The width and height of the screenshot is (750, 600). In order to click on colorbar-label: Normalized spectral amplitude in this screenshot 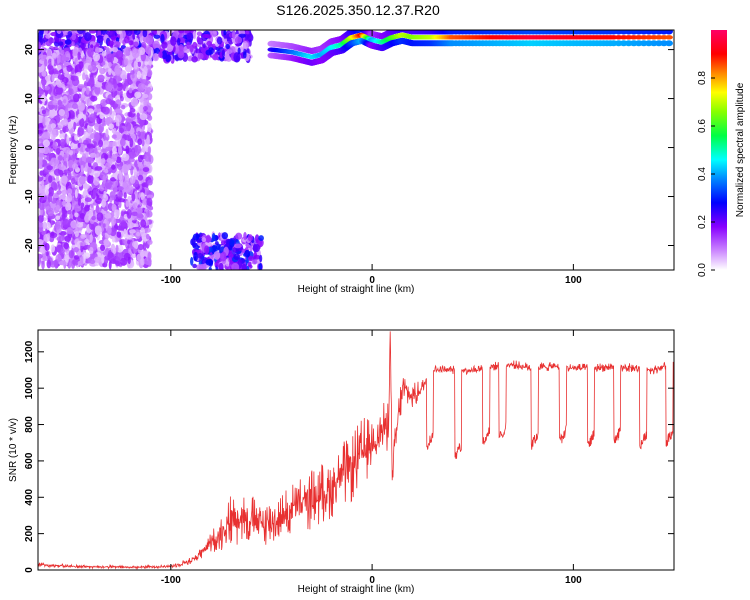, I will do `click(740, 149)`.